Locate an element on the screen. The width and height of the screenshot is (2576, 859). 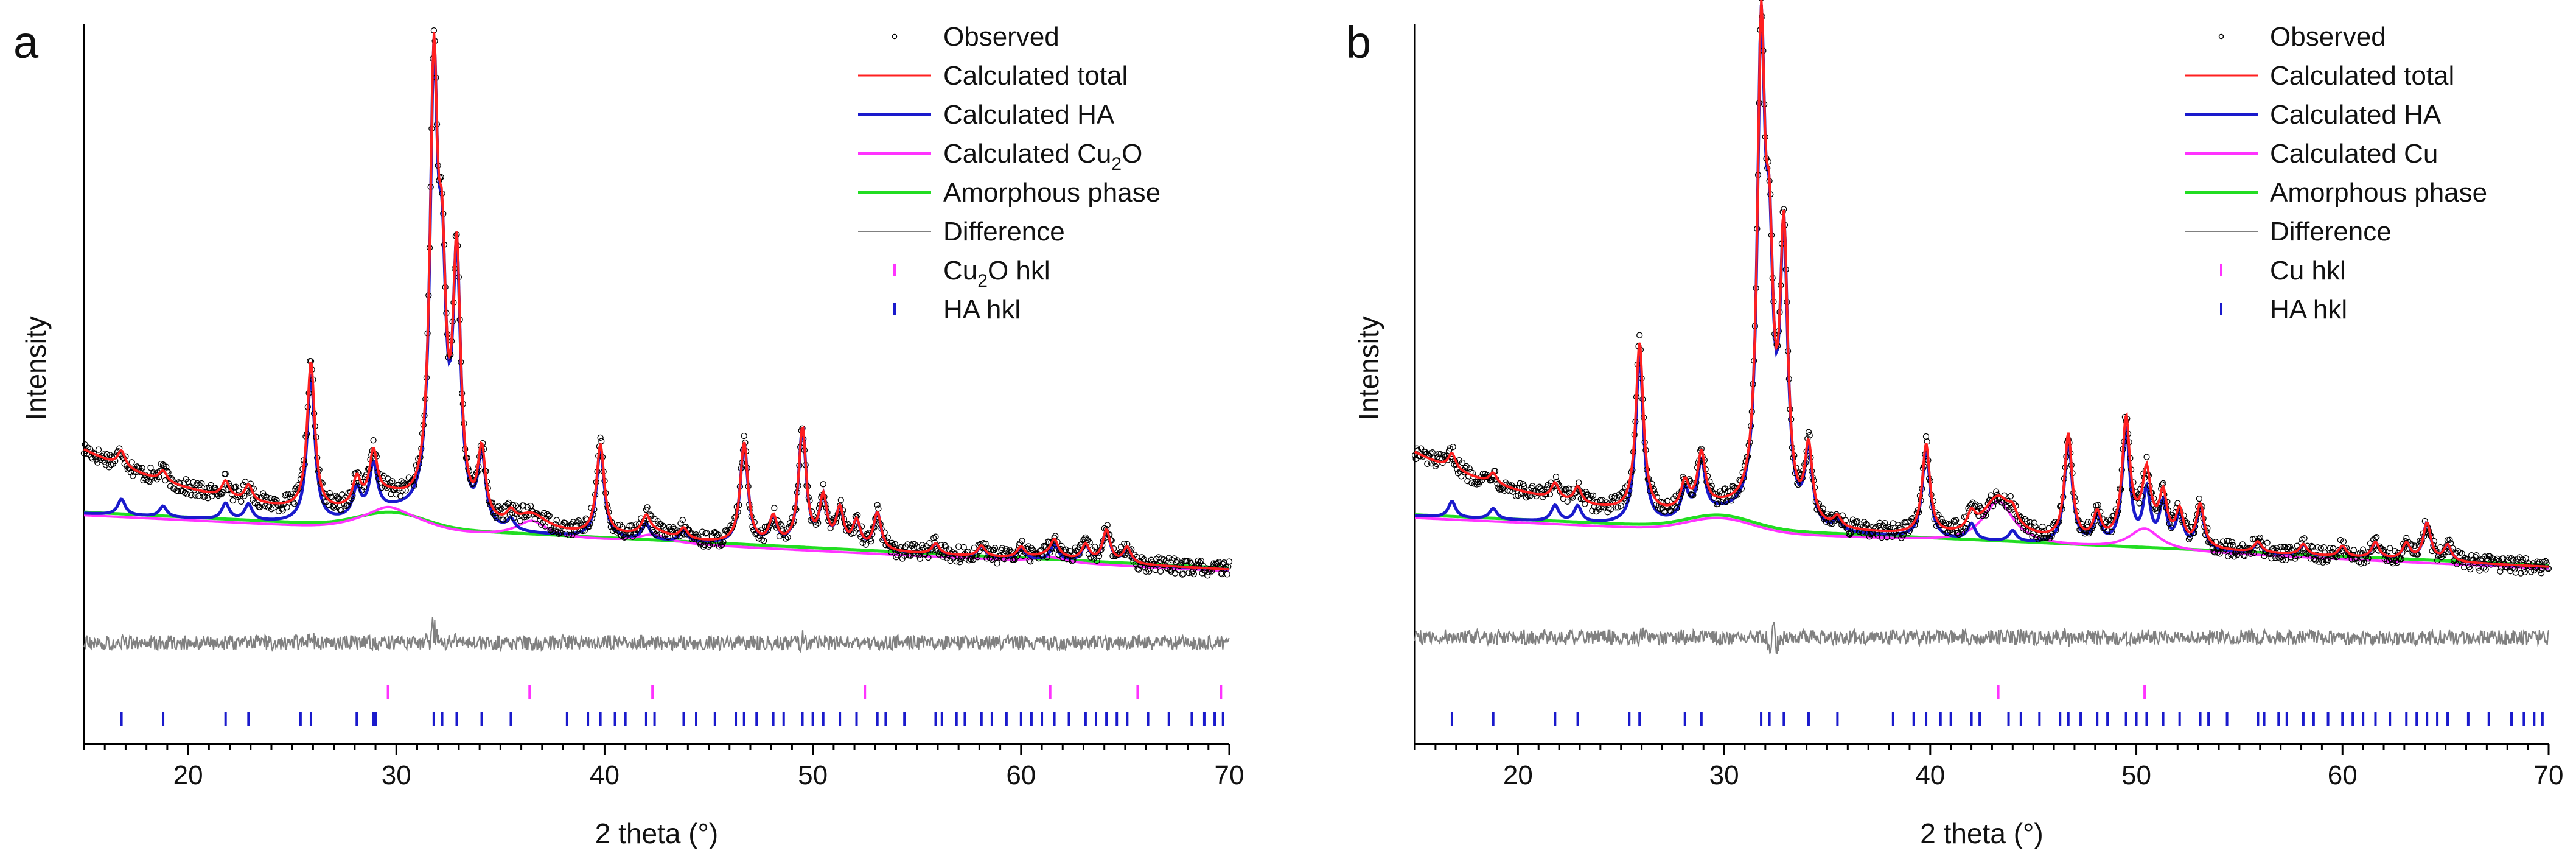
x-tick-label: 40 is located at coordinates (1930, 775).